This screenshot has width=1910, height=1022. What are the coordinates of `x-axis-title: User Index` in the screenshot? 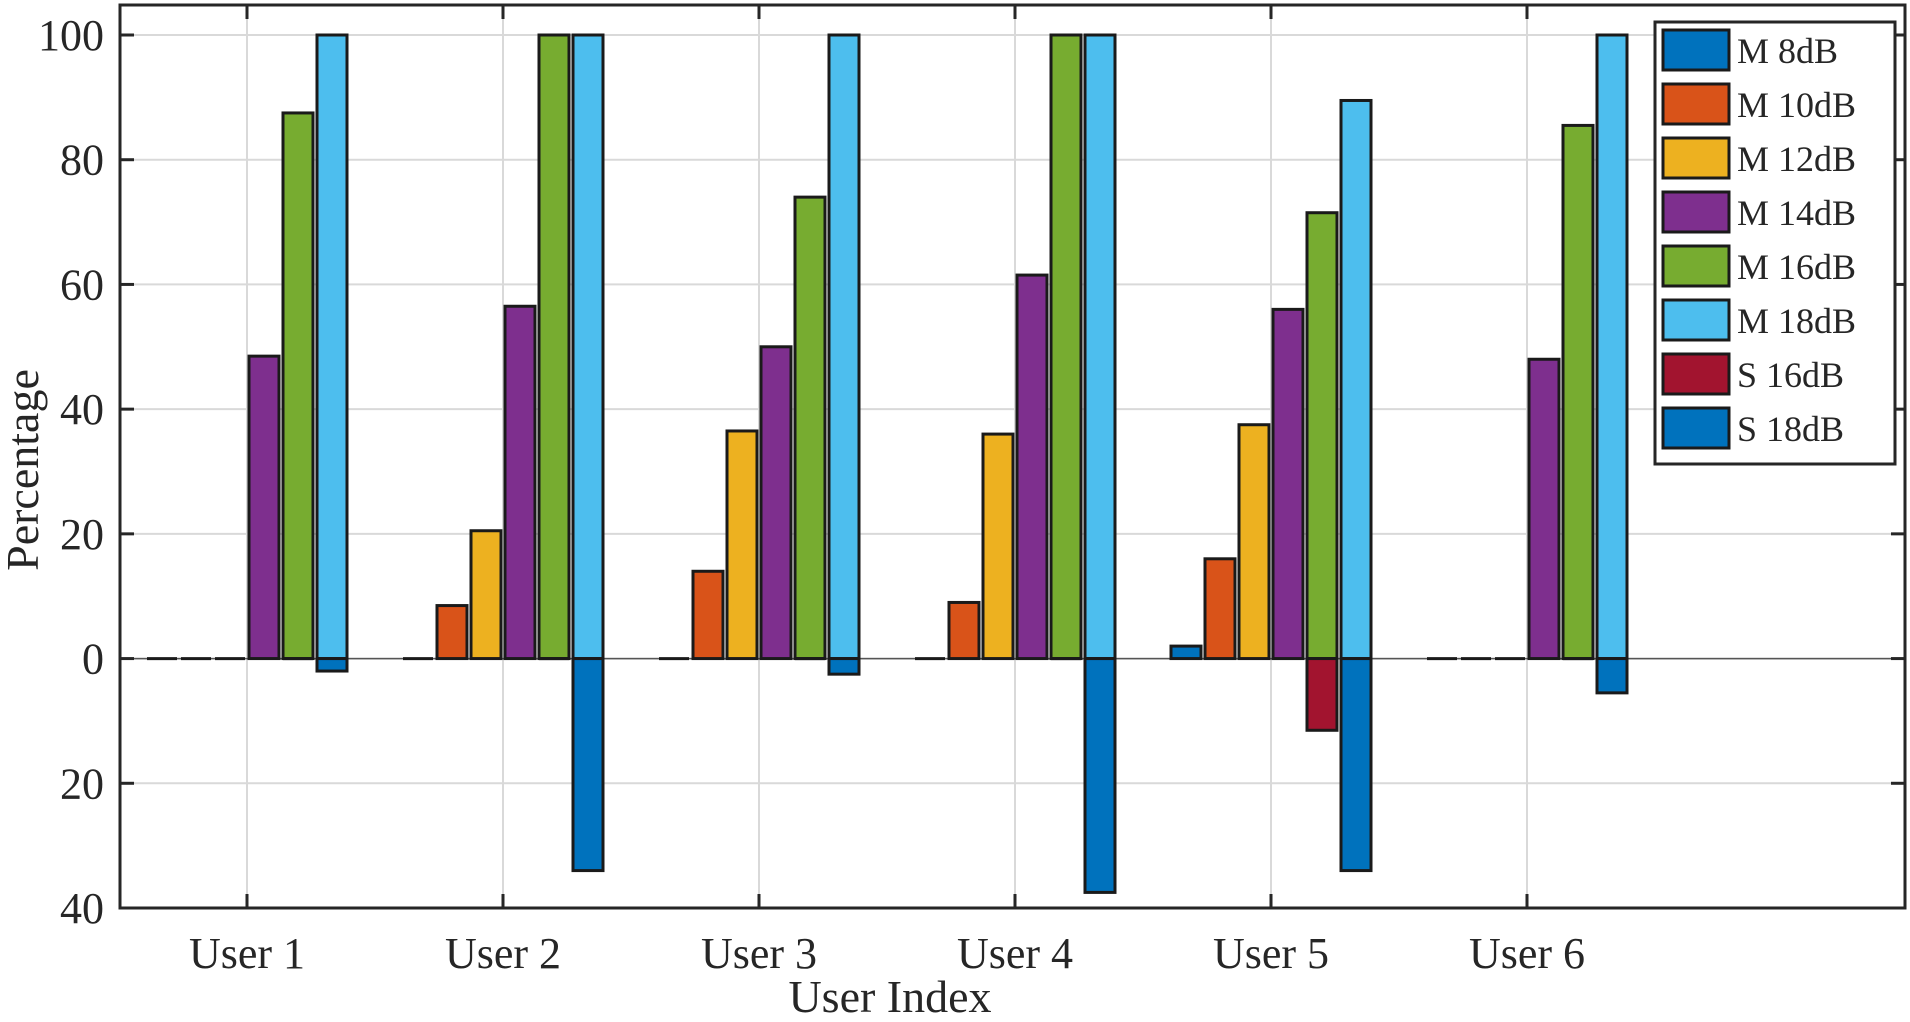 It's located at (889, 994).